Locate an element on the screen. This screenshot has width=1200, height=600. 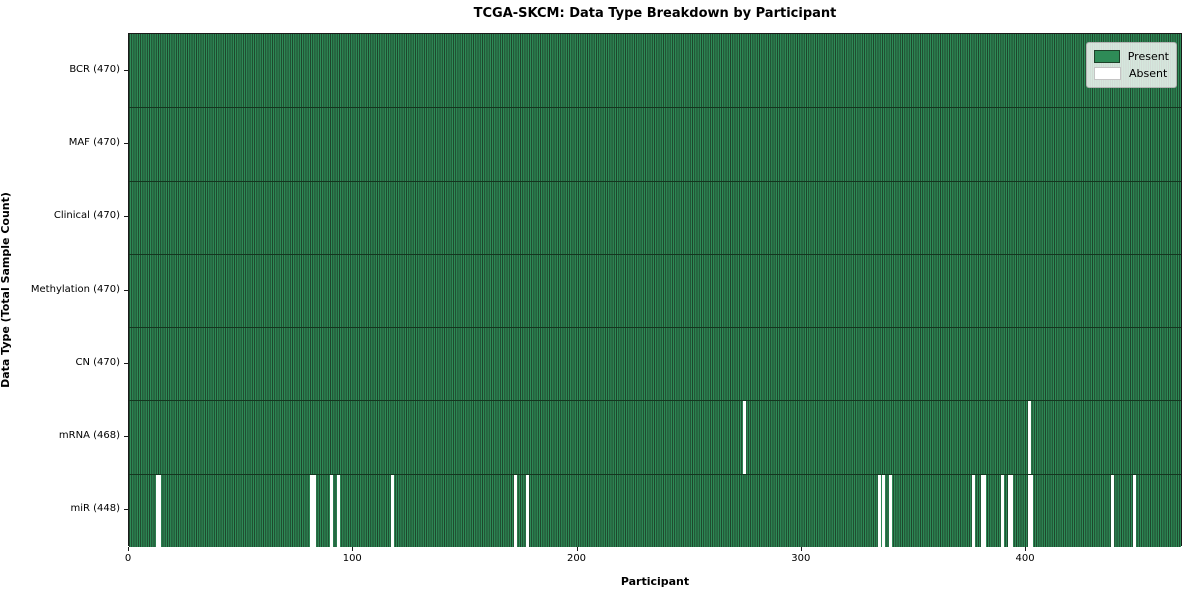
y-tick-label-Clinical: Clinical (470) is located at coordinates (86, 216).